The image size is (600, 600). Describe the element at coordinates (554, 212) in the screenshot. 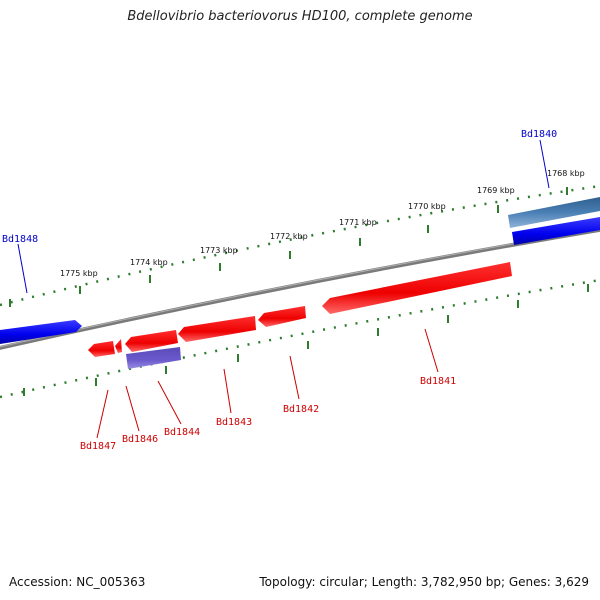

I see `gene-feature-bd1840-steel` at that location.